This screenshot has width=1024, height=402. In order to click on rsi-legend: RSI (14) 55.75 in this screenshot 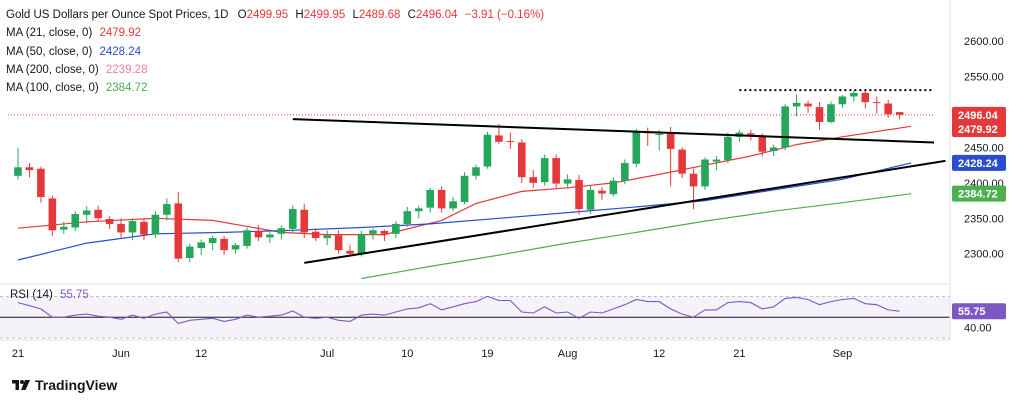, I will do `click(49, 295)`.